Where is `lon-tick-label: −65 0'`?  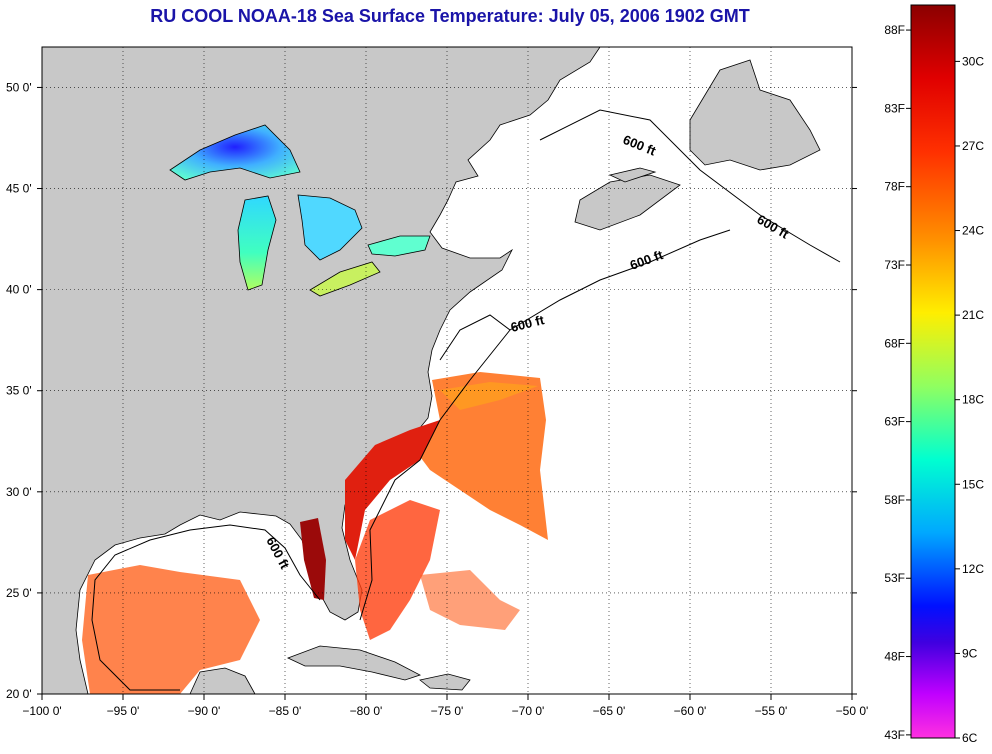 lon-tick-label: −65 0' is located at coordinates (609, 711).